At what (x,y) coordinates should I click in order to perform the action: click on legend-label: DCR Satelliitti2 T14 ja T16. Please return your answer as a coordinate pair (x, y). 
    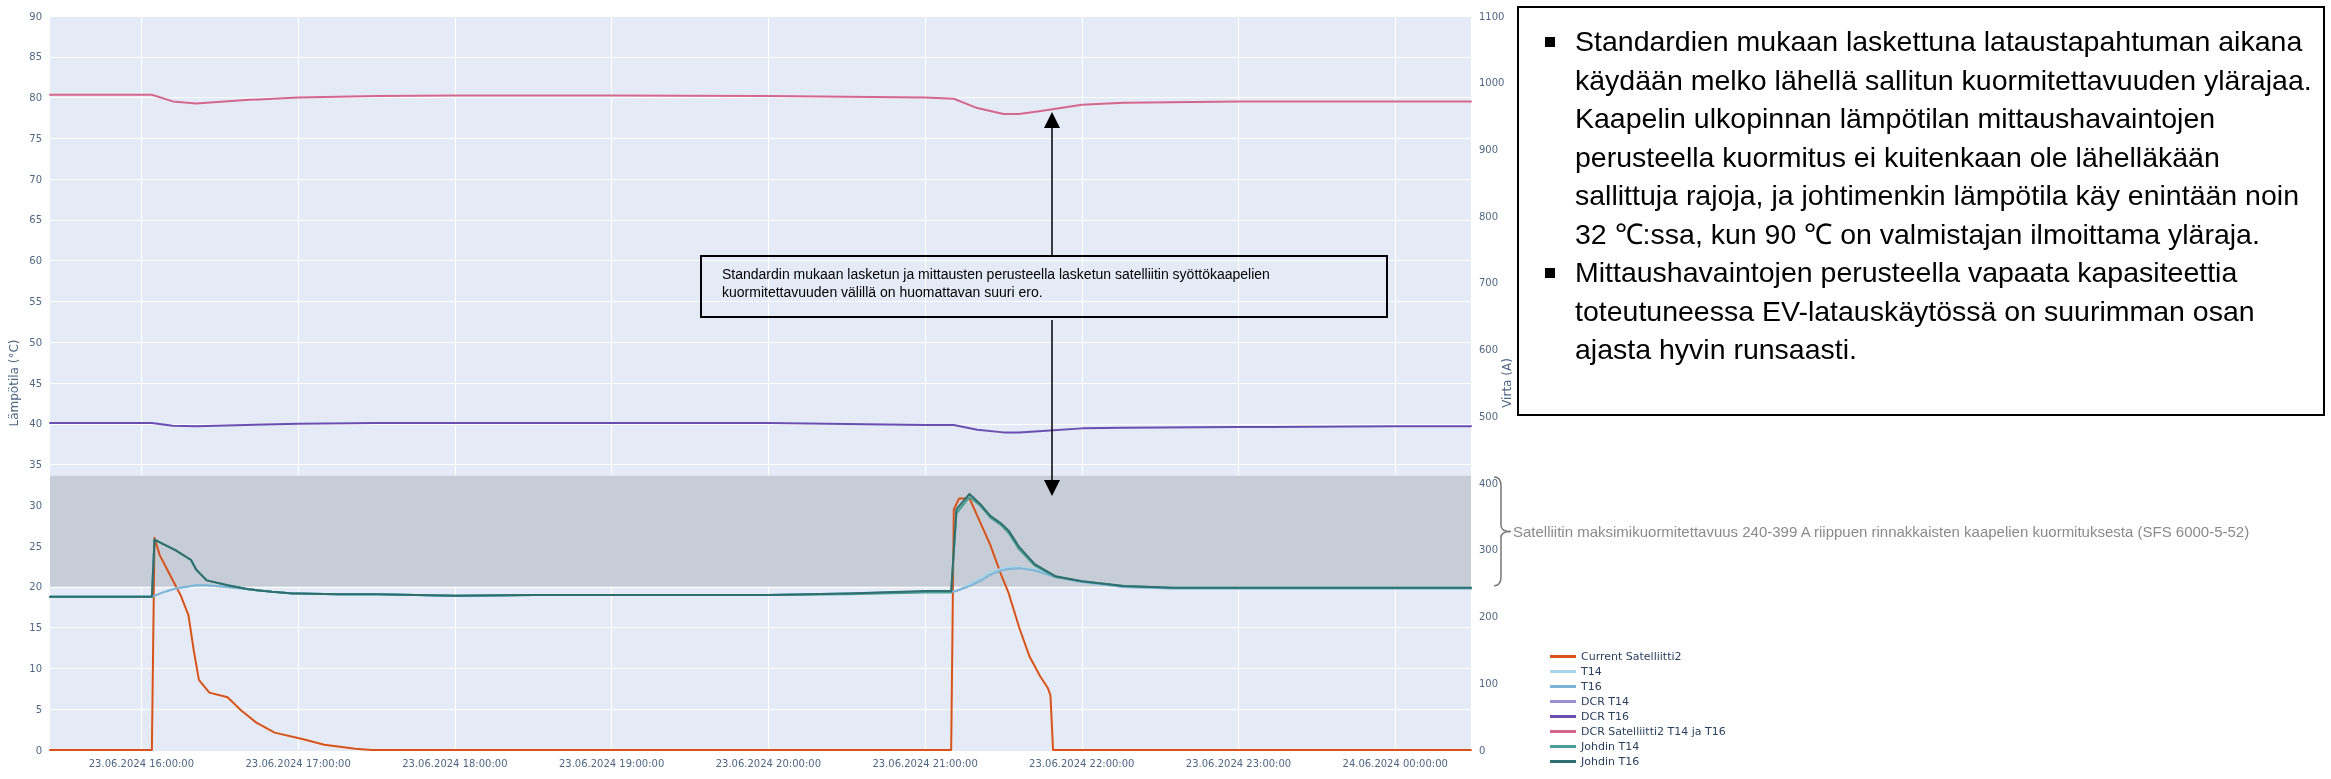
    Looking at the image, I should click on (1653, 731).